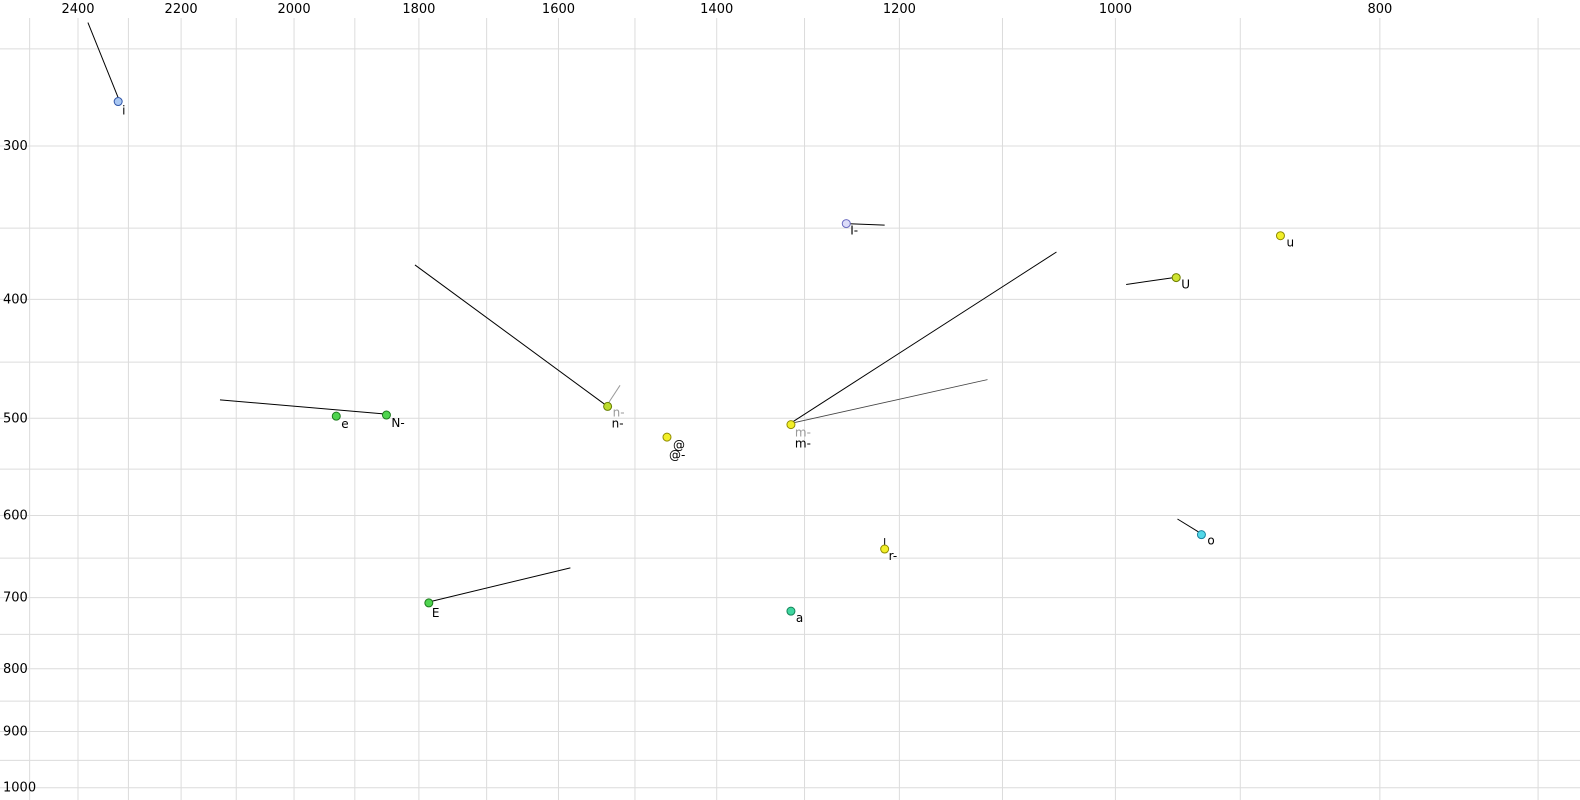 This screenshot has height=800, width=1580. What do you see at coordinates (15, 732) in the screenshot?
I see `y-axis-tick-label: 900` at bounding box center [15, 732].